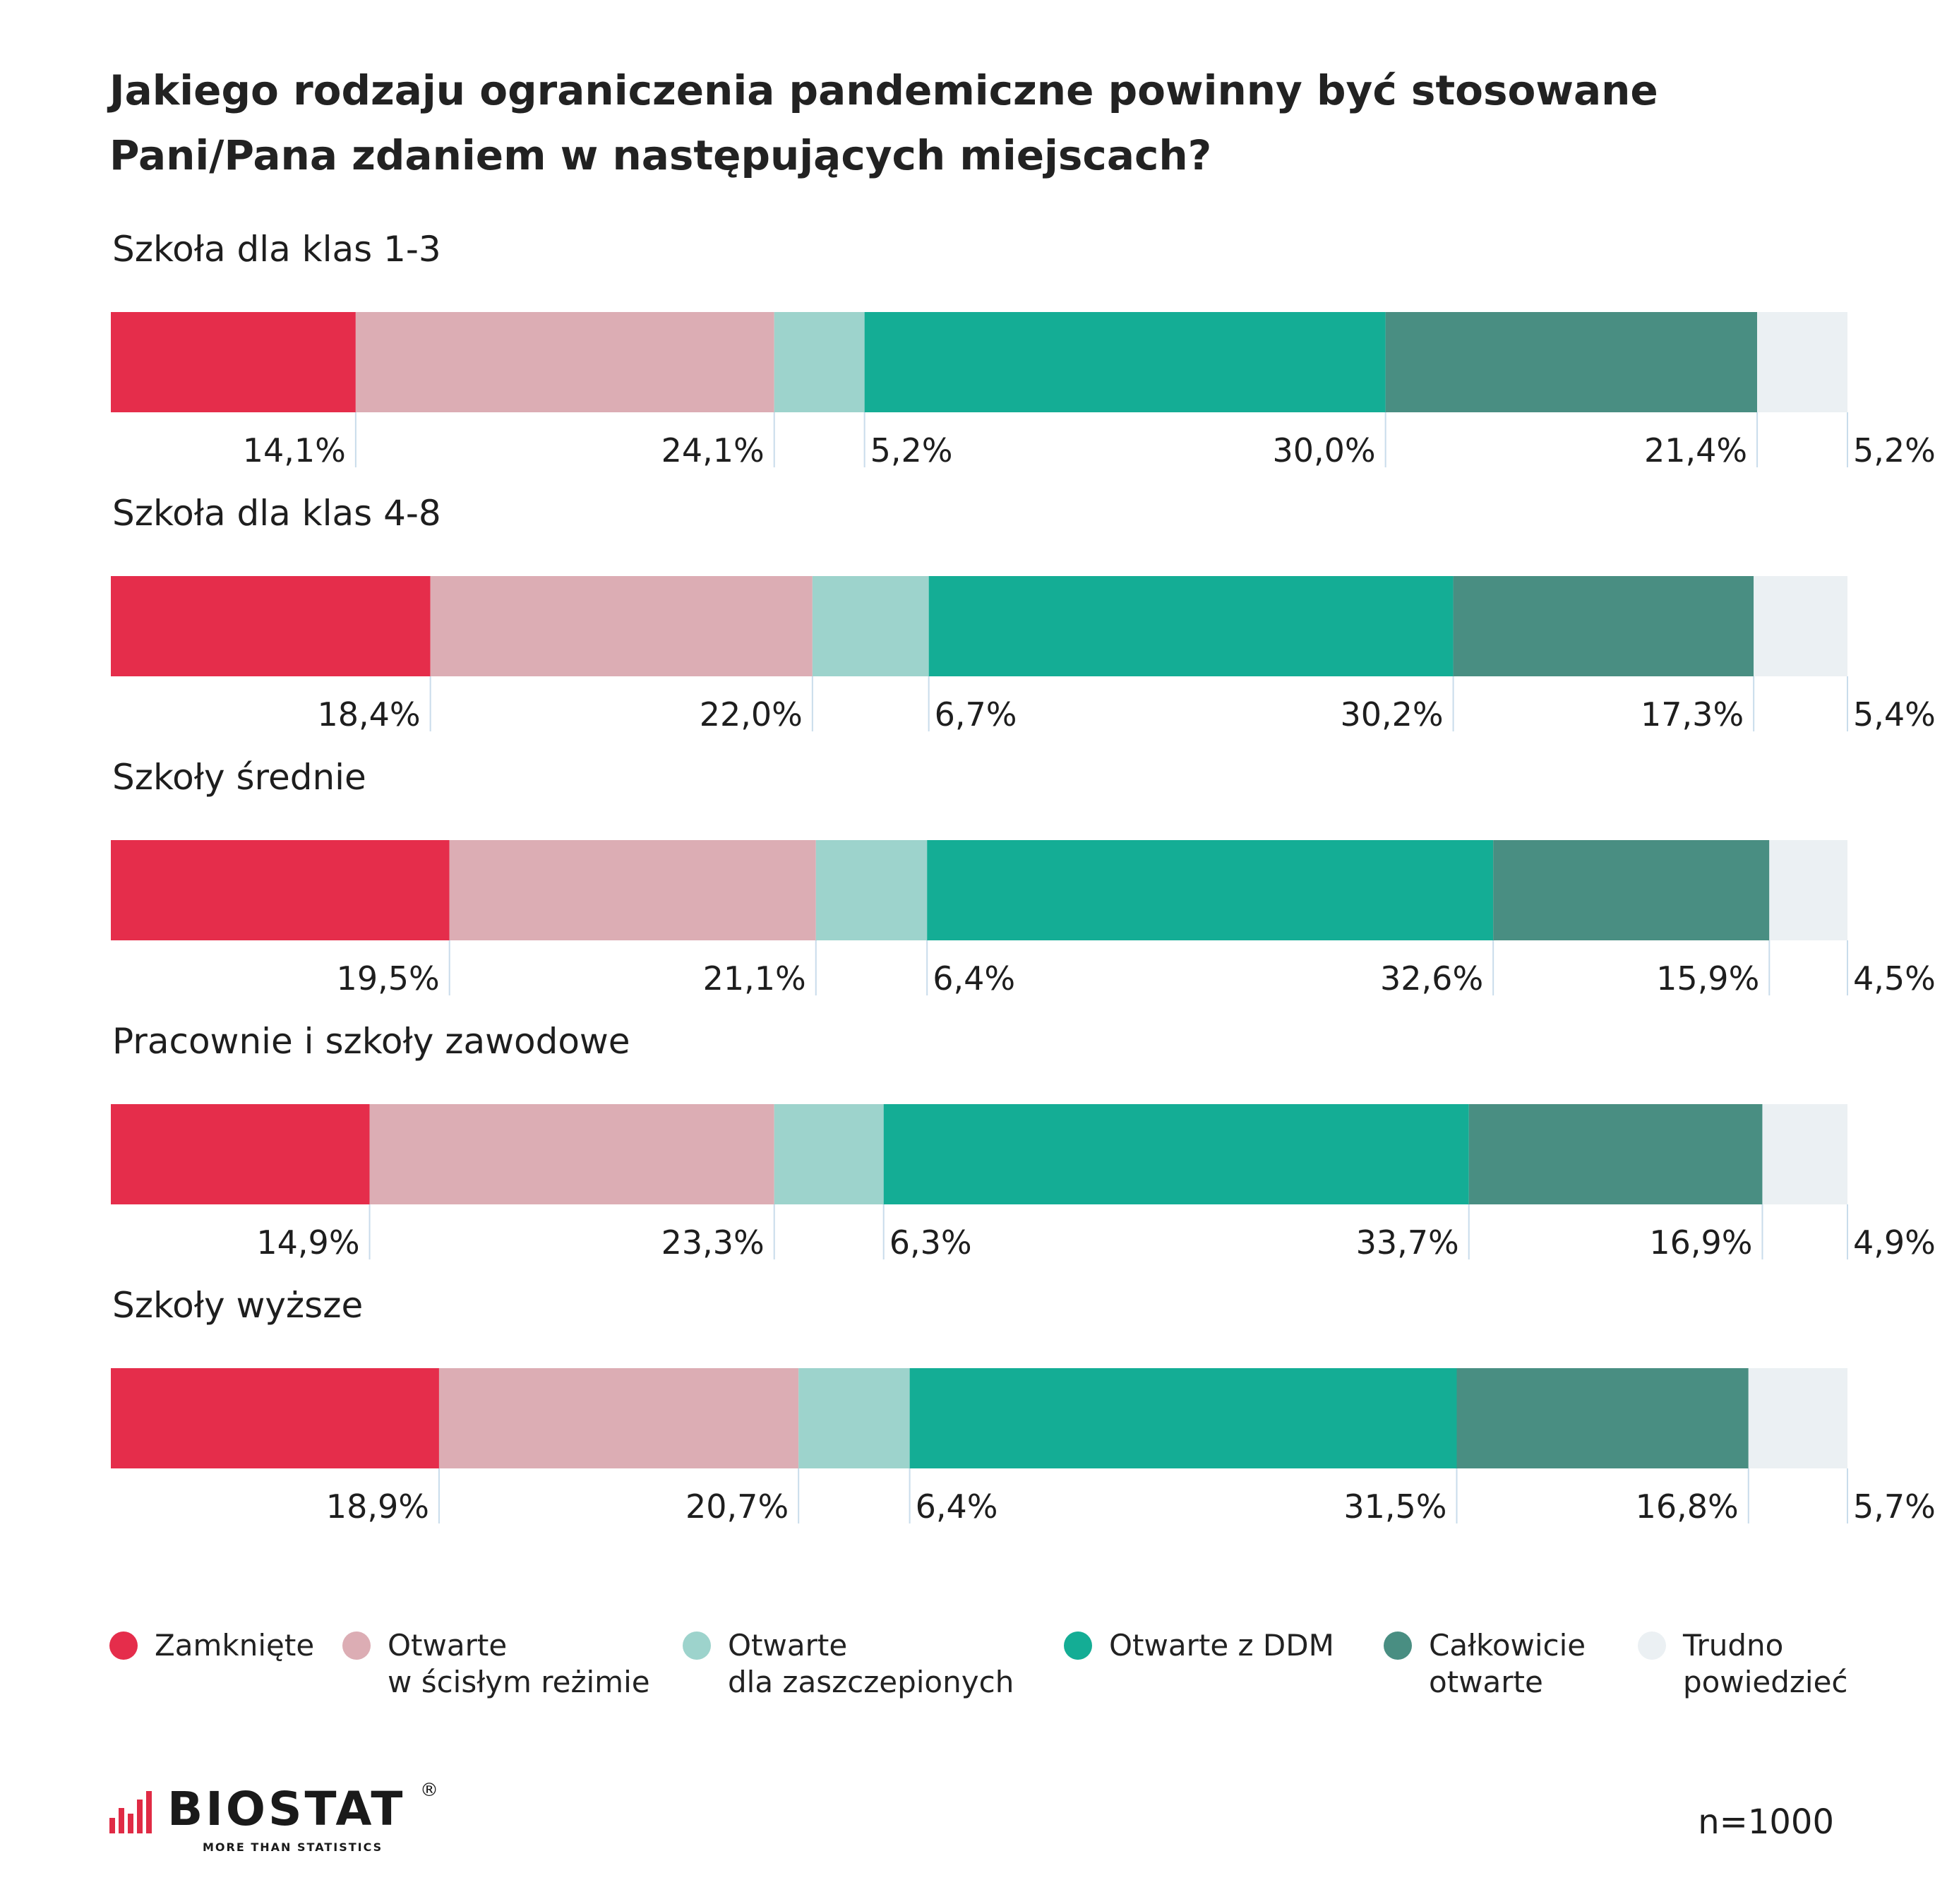 Image resolution: width=1959 pixels, height=1904 pixels. I want to click on data-label: 15,9%, so click(1707, 978).